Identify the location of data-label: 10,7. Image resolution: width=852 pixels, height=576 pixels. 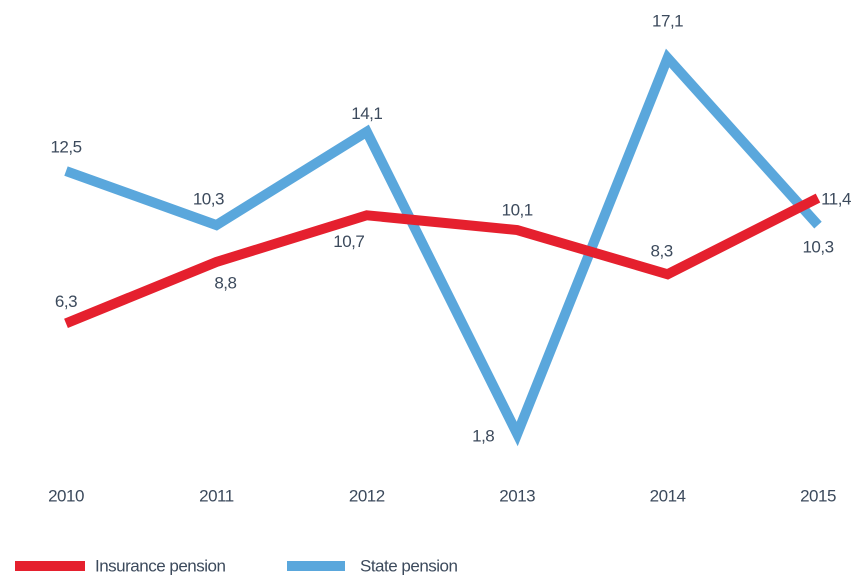
(348, 241).